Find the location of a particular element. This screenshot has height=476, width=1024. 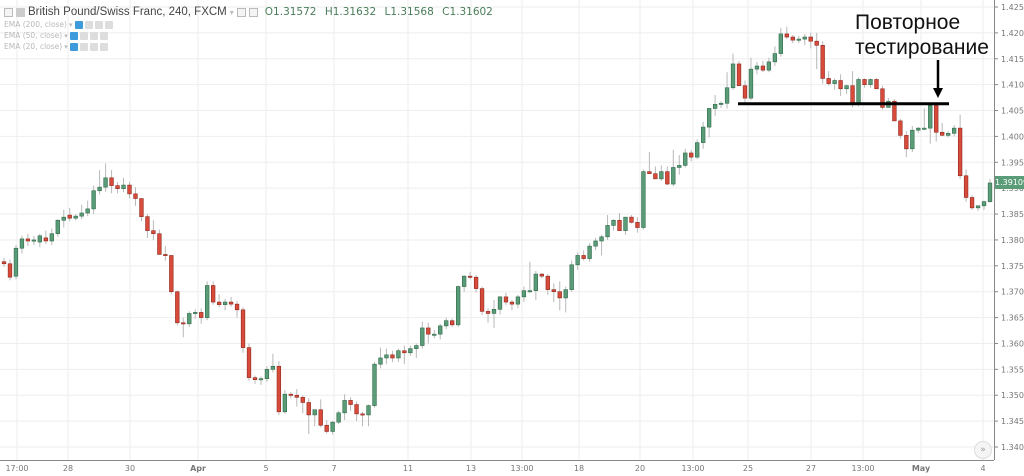

indicator-label: EMA (50, close) is located at coordinates (33, 35).